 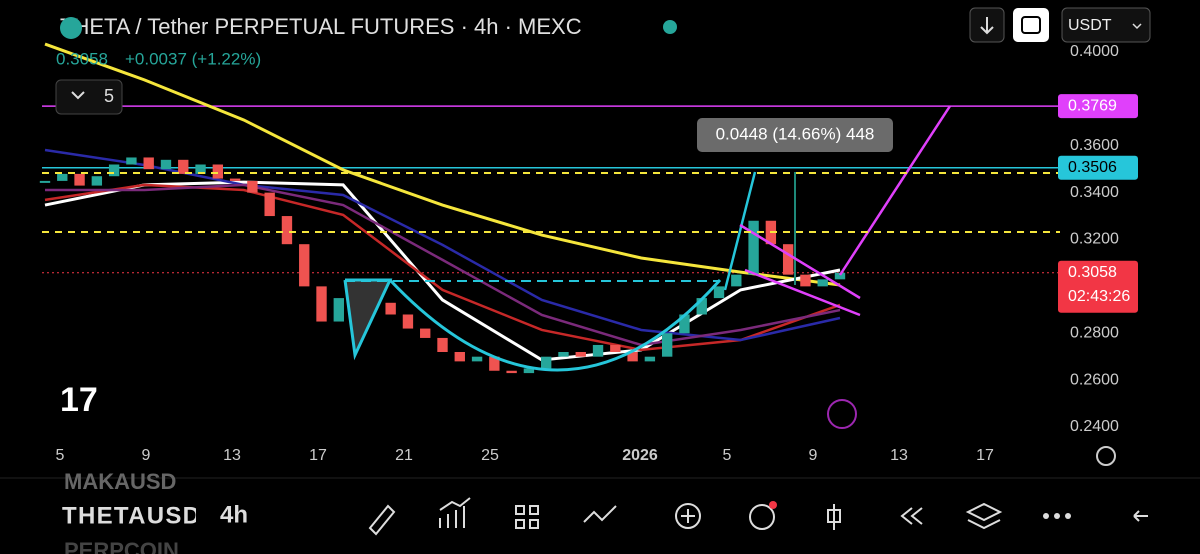 I want to click on price-tag-label: 0.3506, so click(x=1092, y=167).